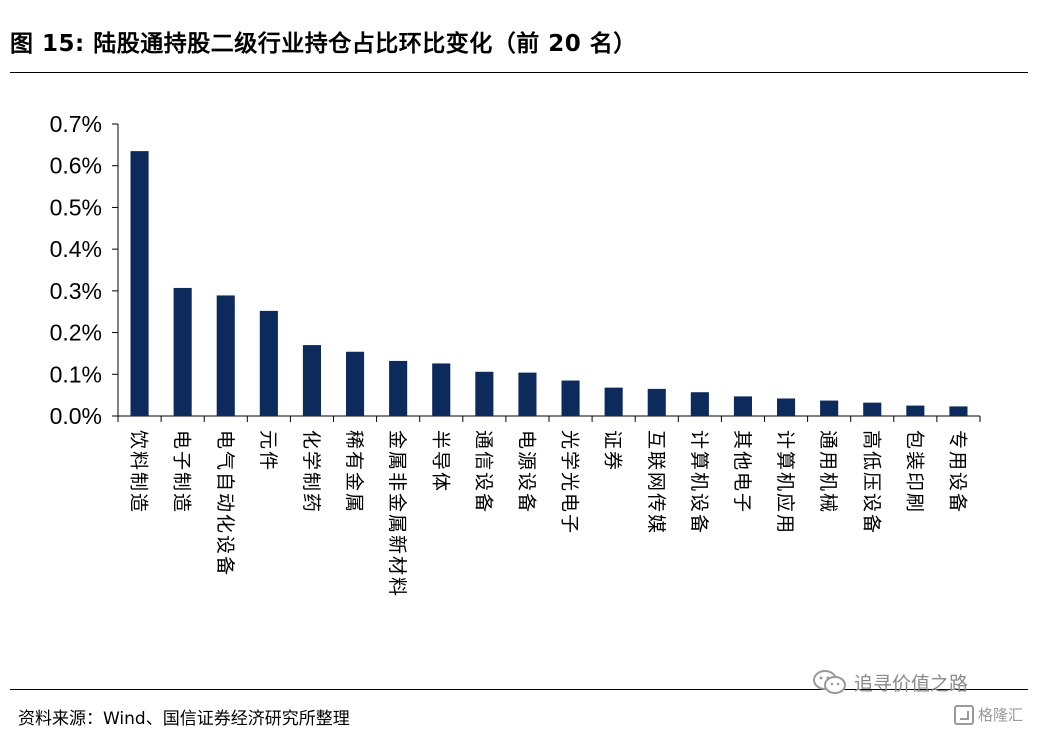  Describe the element at coordinates (323, 44) in the screenshot. I see `figure-title: 图 15: 陆股通持股二级行业持仓占比环比变化（前 20 名）` at that location.